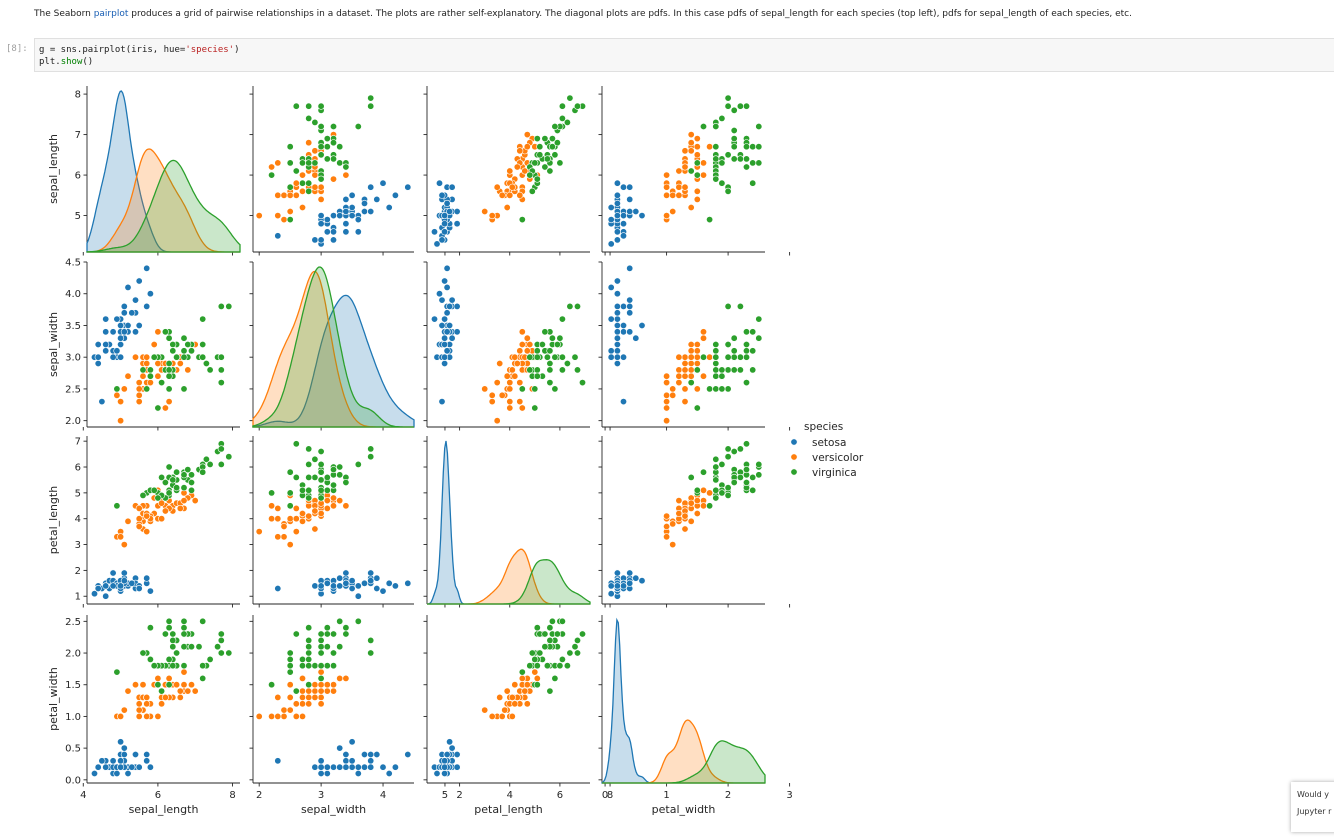  What do you see at coordinates (383, 795) in the screenshot?
I see `x-tick-label: 4` at bounding box center [383, 795].